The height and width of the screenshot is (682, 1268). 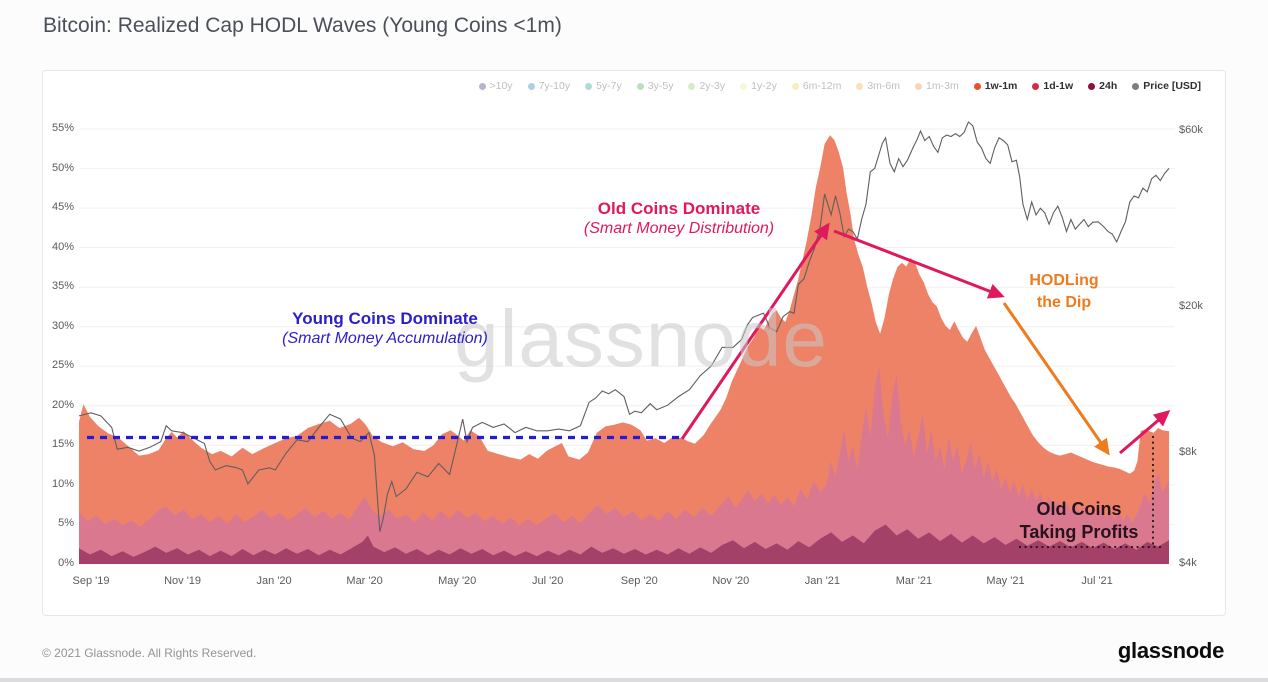 I want to click on tick-label: 45%, so click(x=62, y=207).